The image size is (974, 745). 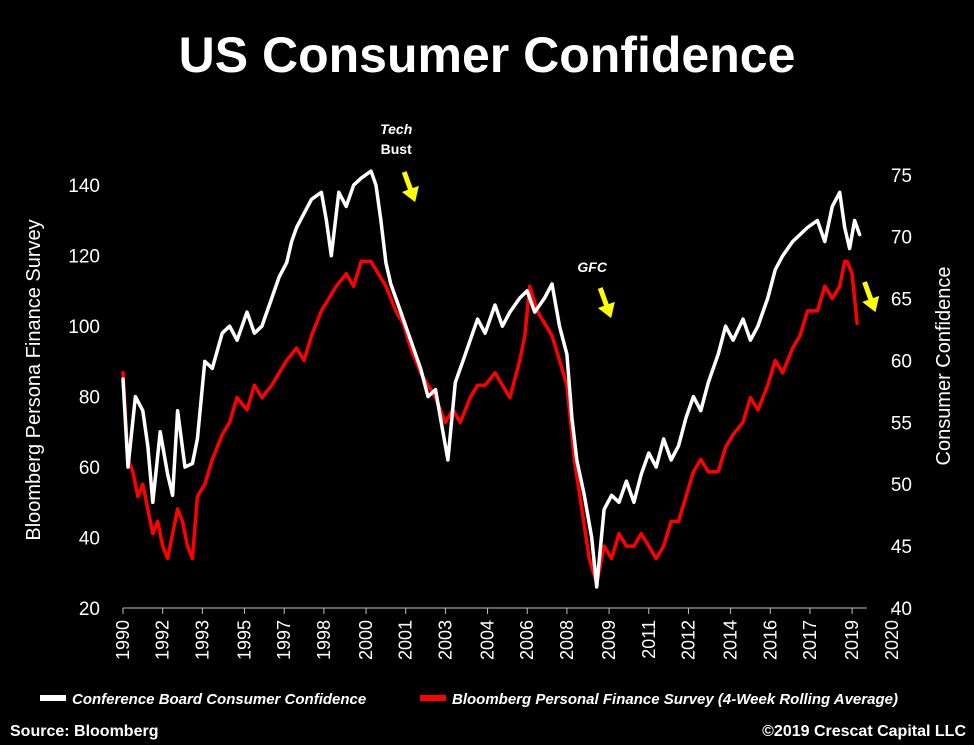 I want to click on right-tick-label: 40, so click(x=901, y=609).